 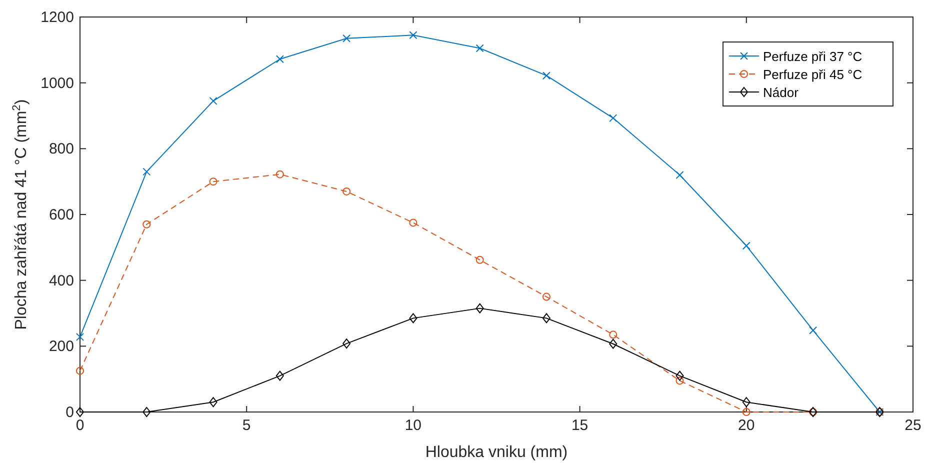 What do you see at coordinates (746, 425) in the screenshot?
I see `x-tick-label: 20` at bounding box center [746, 425].